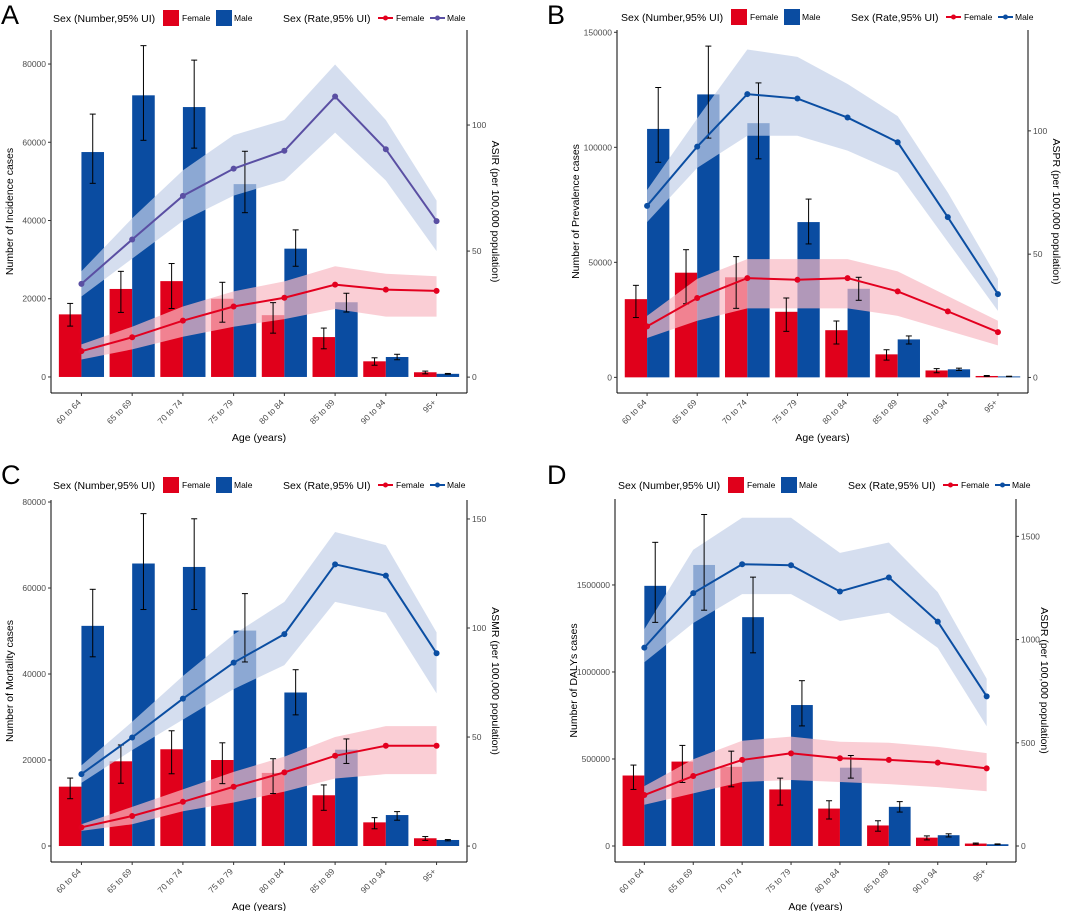  I want to click on panel-letter: A, so click(10, 15).